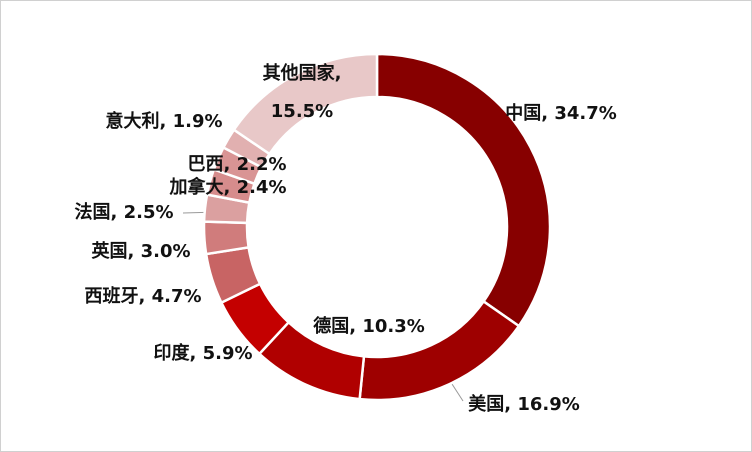 This screenshot has width=752, height=452. Describe the element at coordinates (228, 187) in the screenshot. I see `data-label: 加拿大, 2.4%` at that location.